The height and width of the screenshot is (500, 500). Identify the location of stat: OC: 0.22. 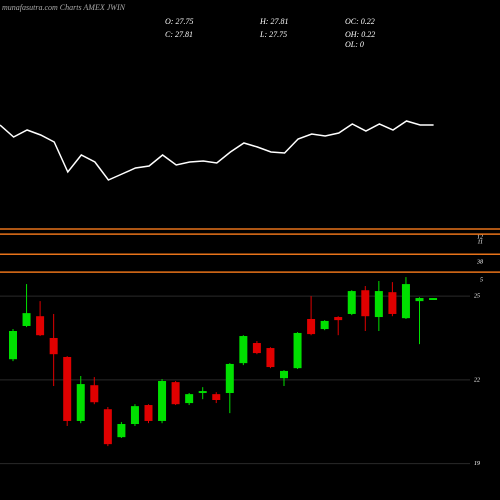
(360, 21).